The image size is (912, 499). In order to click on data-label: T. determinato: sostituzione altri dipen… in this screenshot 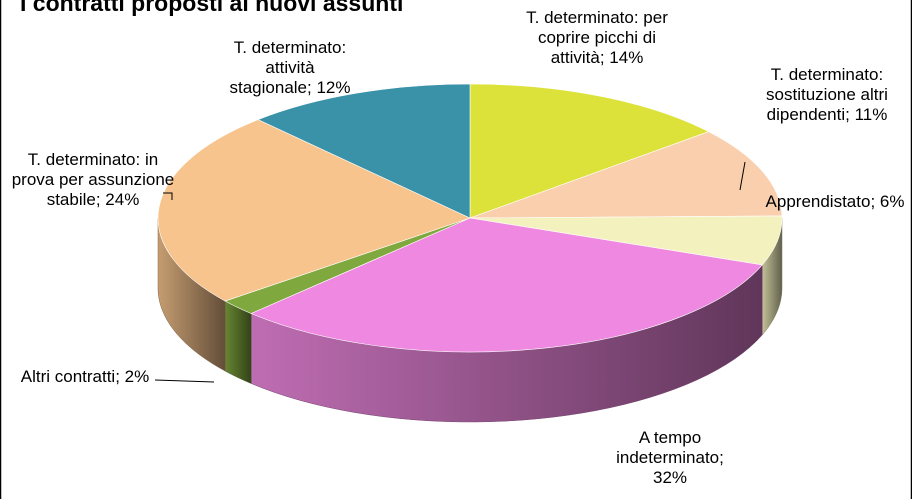, I will do `click(827, 95)`.